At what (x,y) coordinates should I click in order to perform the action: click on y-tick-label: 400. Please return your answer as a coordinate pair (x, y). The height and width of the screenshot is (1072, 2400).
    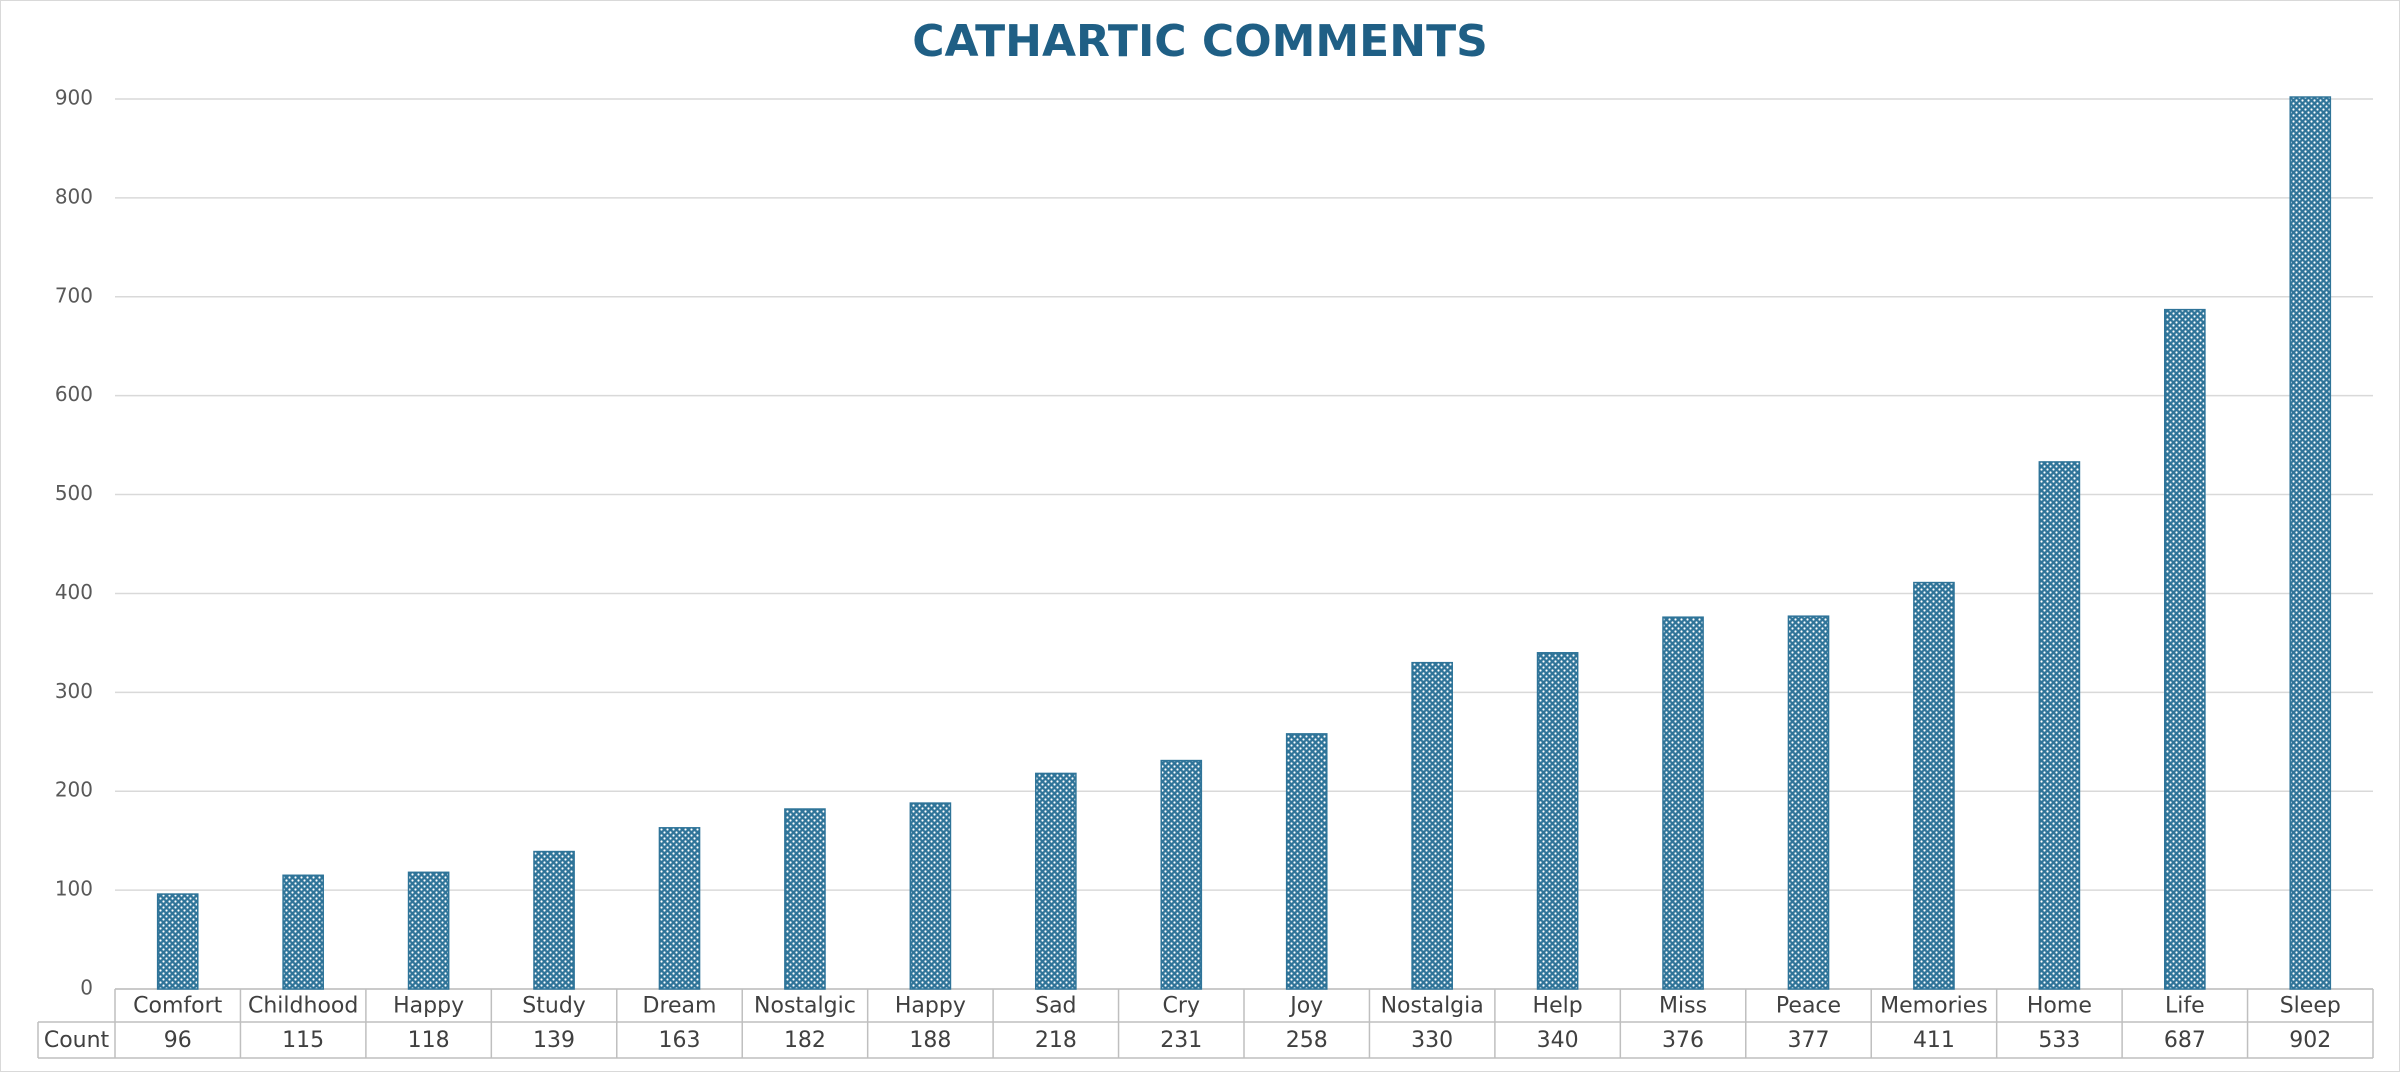
    Looking at the image, I should click on (74, 592).